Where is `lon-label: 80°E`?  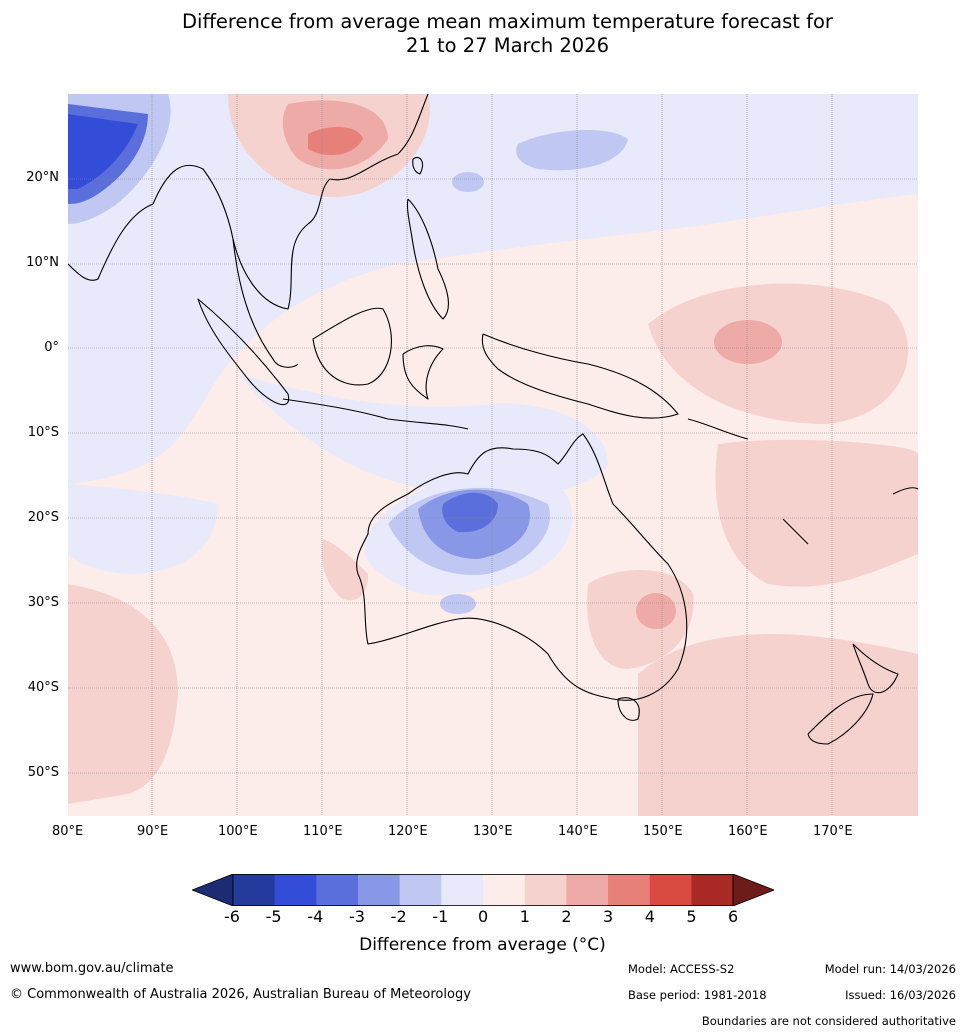
lon-label: 80°E is located at coordinates (68, 831).